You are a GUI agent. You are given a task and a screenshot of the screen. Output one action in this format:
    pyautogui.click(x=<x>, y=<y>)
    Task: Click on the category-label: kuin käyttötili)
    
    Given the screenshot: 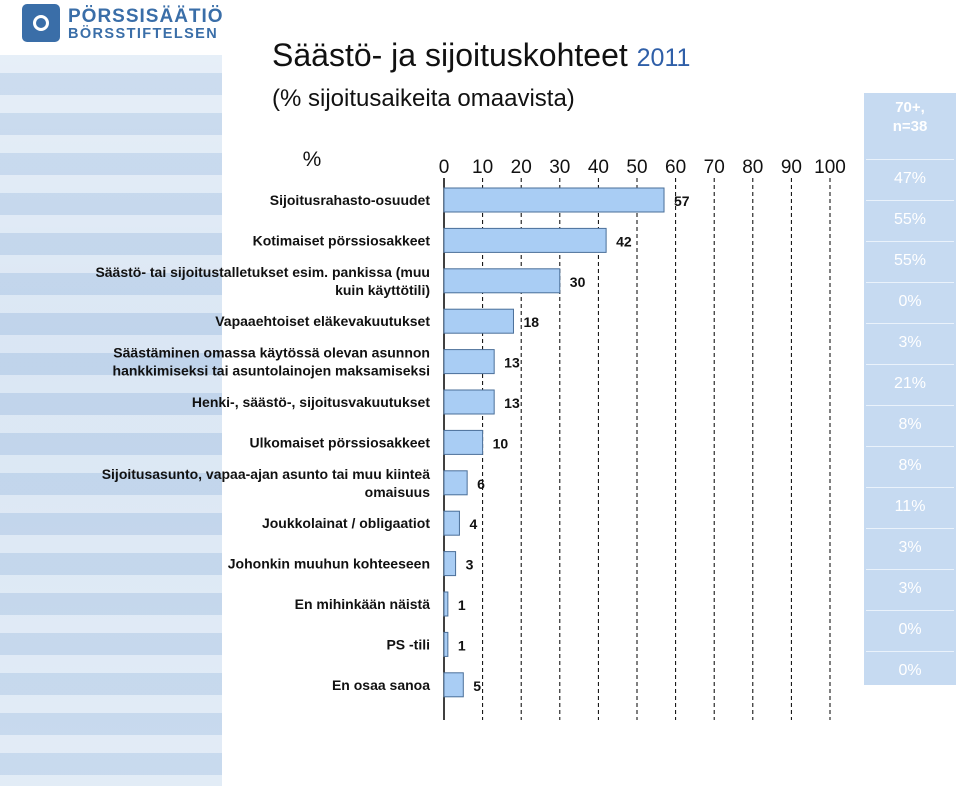 What is the action you would take?
    pyautogui.click(x=382, y=290)
    